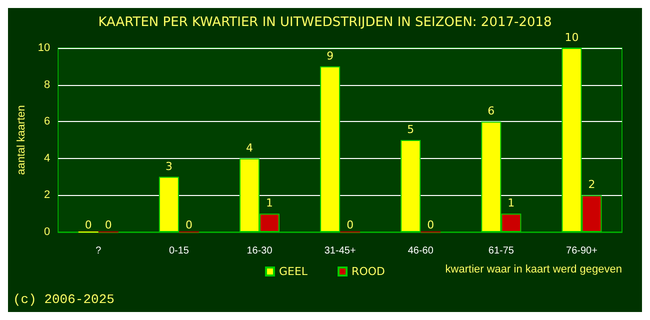  What do you see at coordinates (368, 271) in the screenshot?
I see `legend-label: ROOD` at bounding box center [368, 271].